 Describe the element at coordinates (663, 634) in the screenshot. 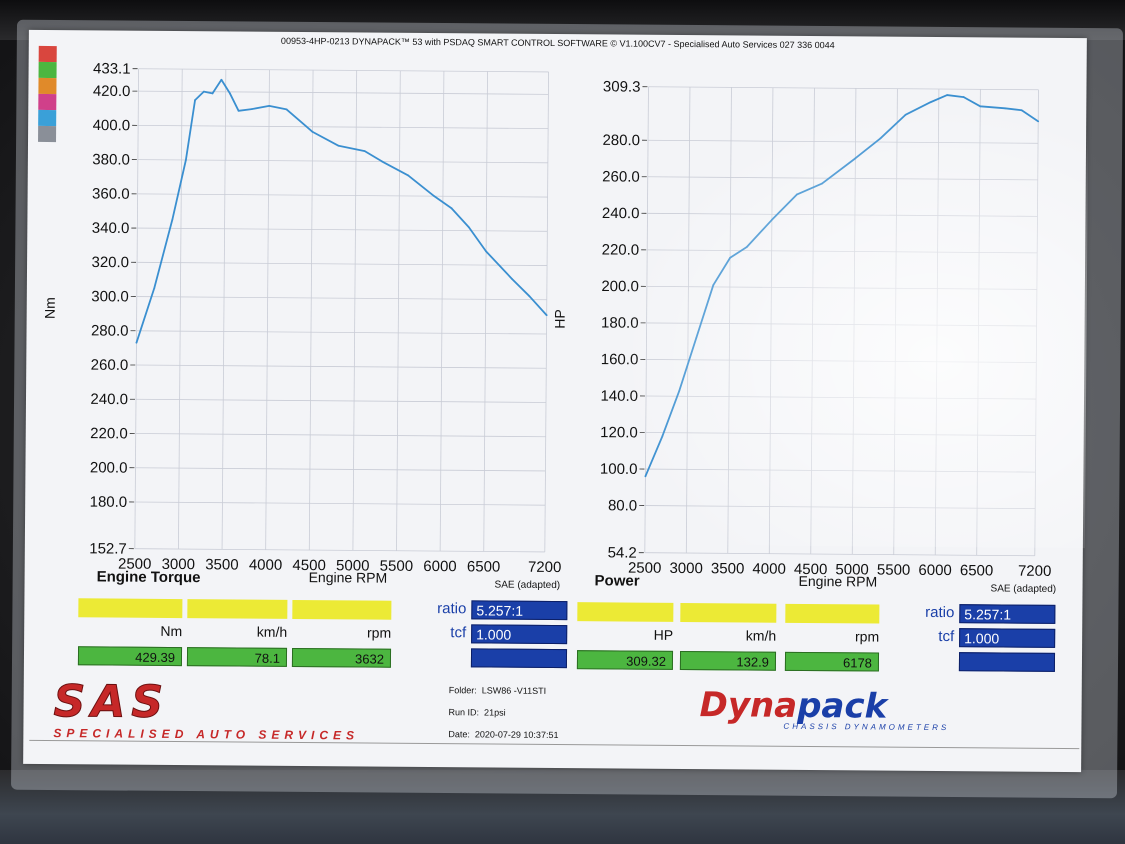

I see `power-unit-hp: HP` at that location.